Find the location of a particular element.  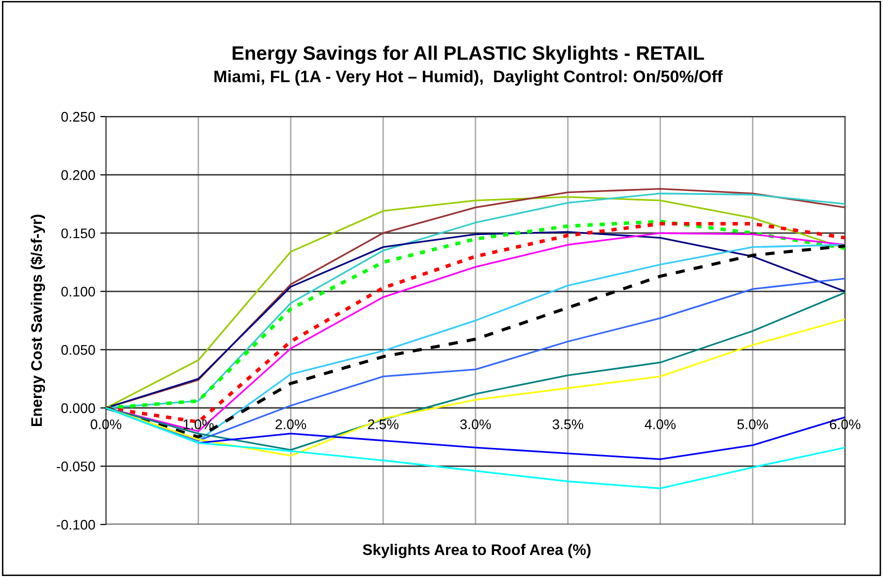

y-tick-label: -0.100 is located at coordinates (76, 525).